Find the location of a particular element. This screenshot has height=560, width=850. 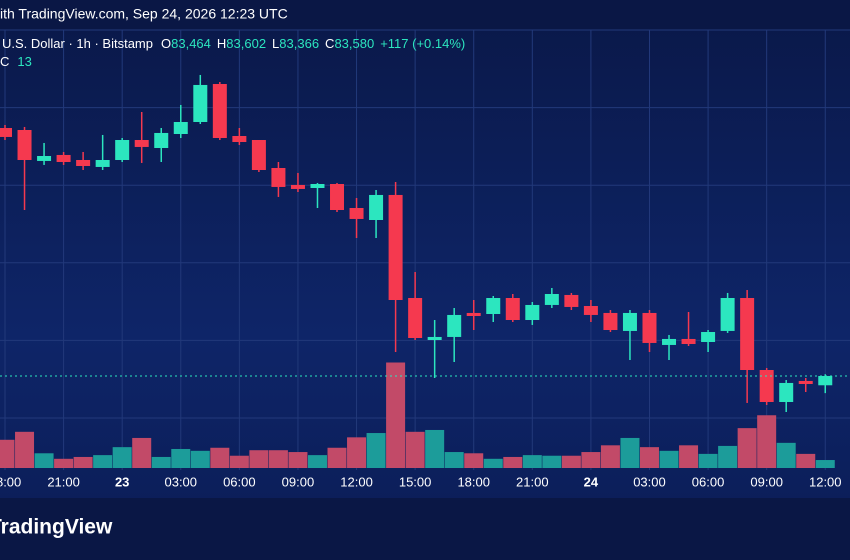

ohlc-value: 83,366 is located at coordinates (299, 43).